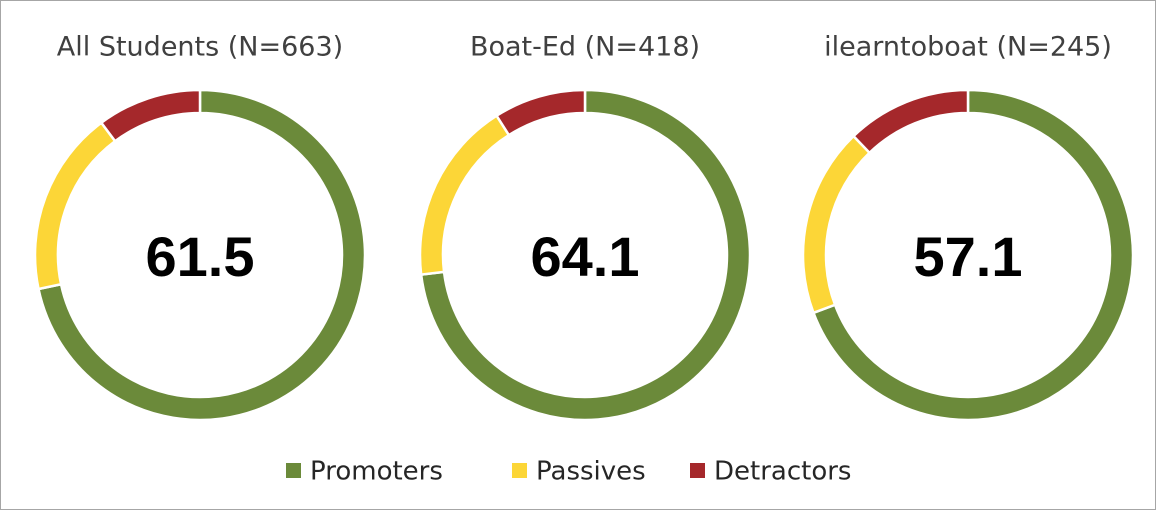 The width and height of the screenshot is (1156, 510). I want to click on legend-label: Passives, so click(591, 472).